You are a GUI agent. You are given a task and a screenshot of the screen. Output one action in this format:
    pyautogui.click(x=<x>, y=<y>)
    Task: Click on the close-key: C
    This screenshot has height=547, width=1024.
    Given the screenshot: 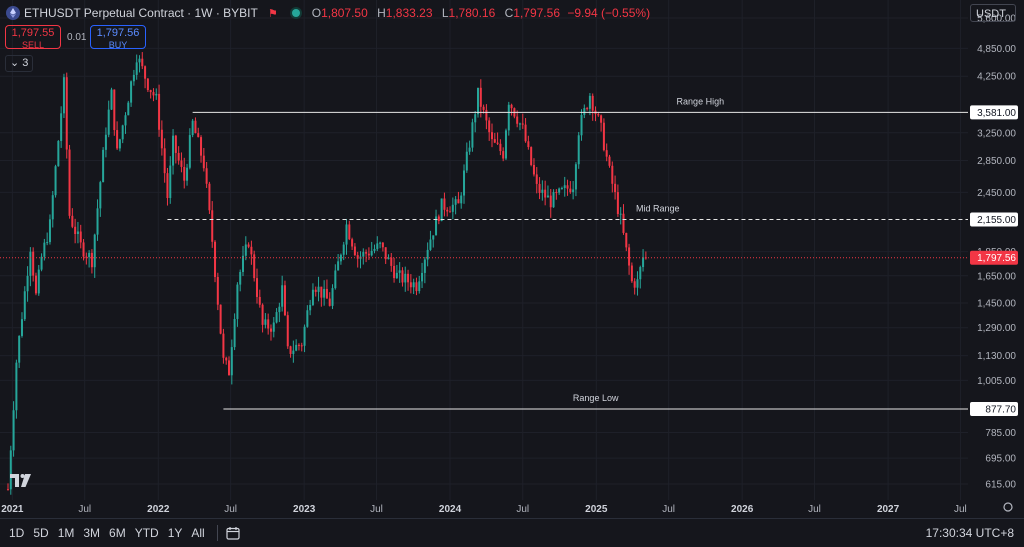 What is the action you would take?
    pyautogui.click(x=509, y=13)
    